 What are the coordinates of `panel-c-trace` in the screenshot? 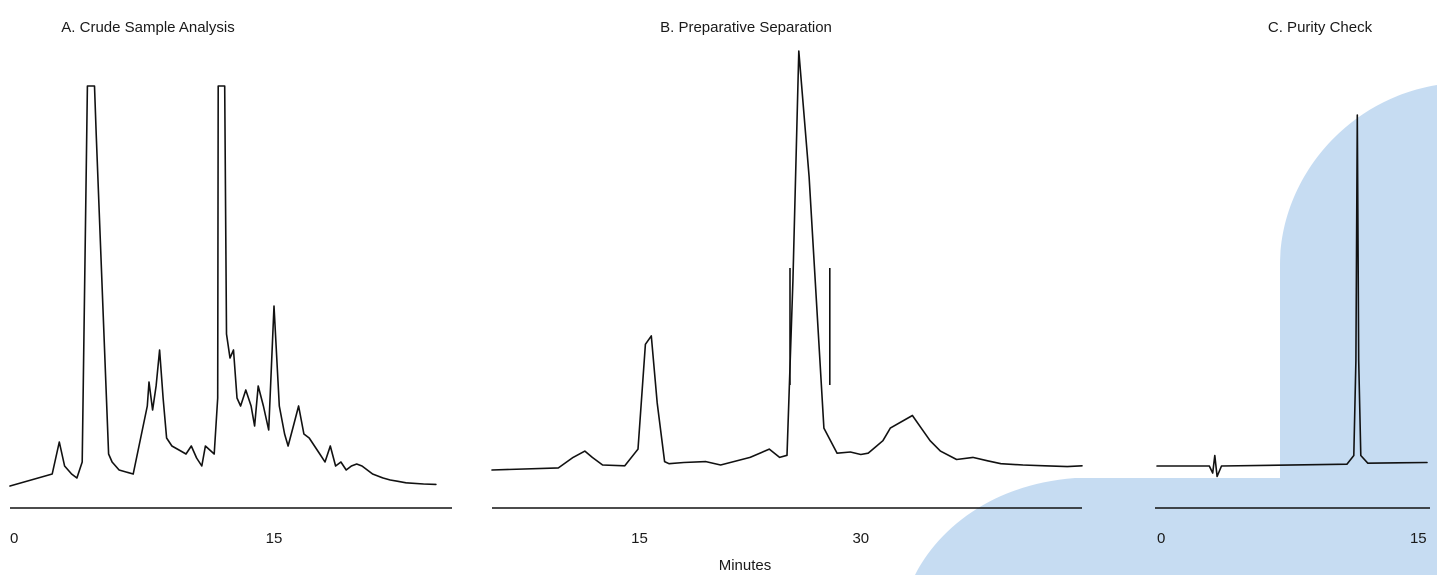 It's located at (1292, 296).